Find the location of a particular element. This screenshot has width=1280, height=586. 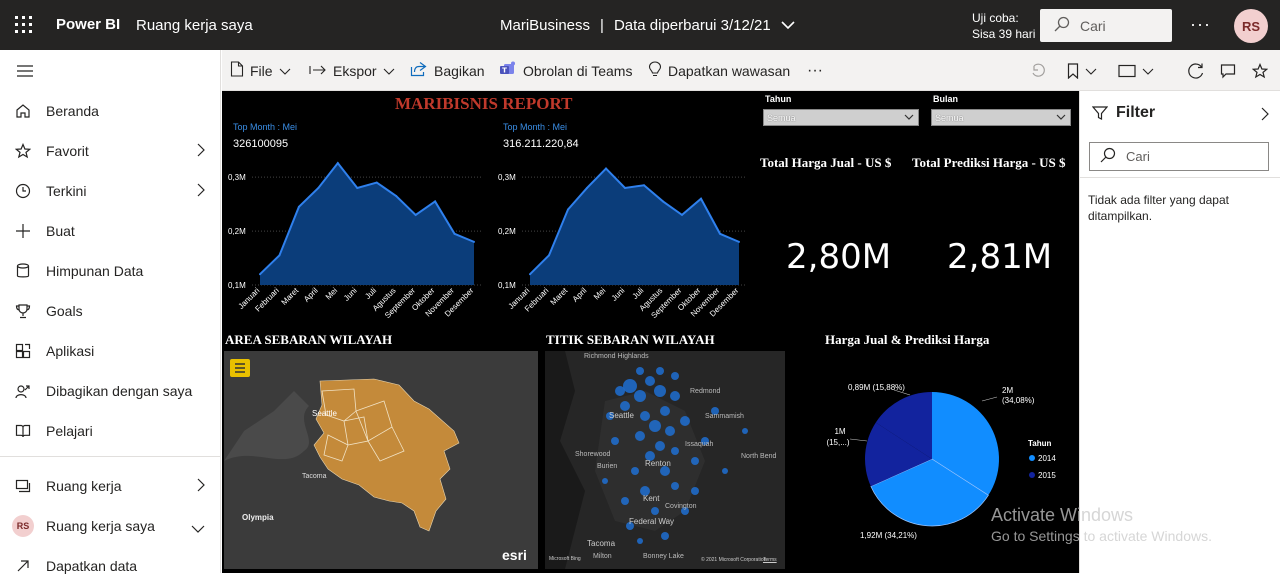

sidebar-item-beranda: Beranda is located at coordinates (110, 111).